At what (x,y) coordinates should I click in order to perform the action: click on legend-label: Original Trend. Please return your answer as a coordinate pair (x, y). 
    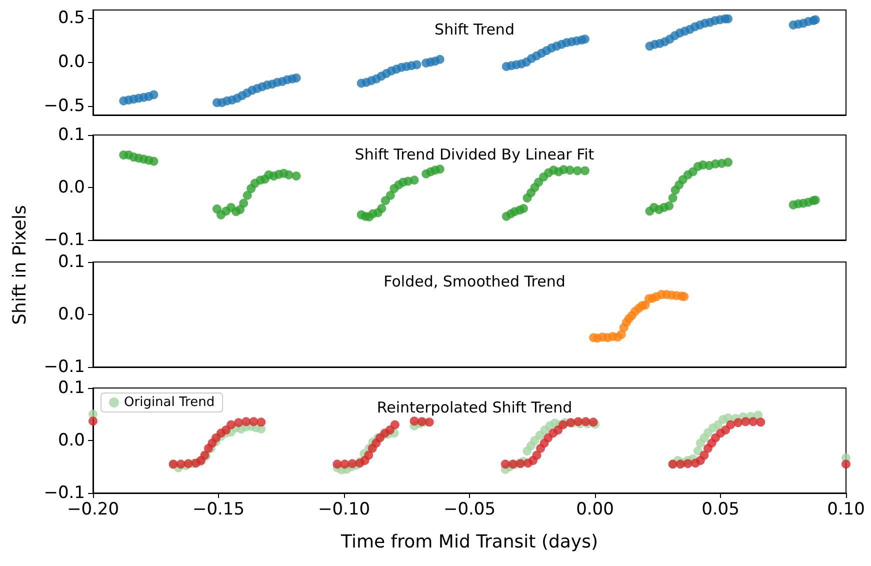
    Looking at the image, I should click on (169, 402).